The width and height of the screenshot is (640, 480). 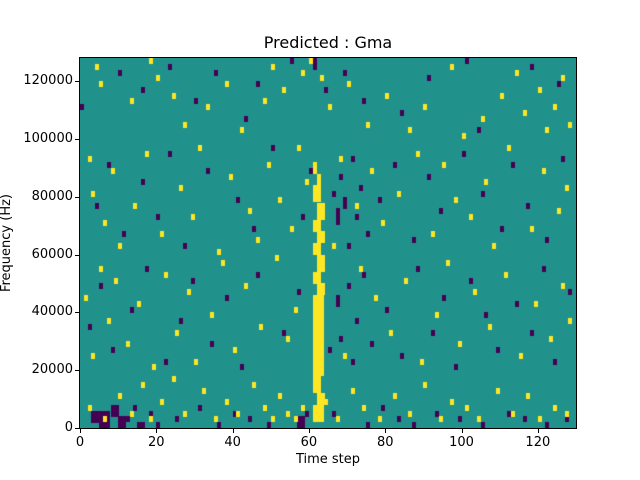 I want to click on y-tick-label: 80000, so click(x=52, y=196).